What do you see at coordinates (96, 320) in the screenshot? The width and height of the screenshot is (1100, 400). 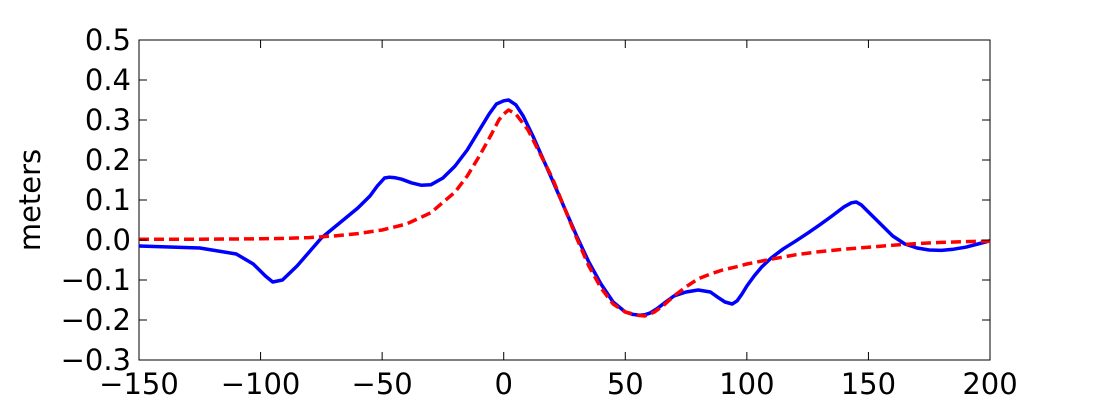 I see `y-tick-label: −0.2` at bounding box center [96, 320].